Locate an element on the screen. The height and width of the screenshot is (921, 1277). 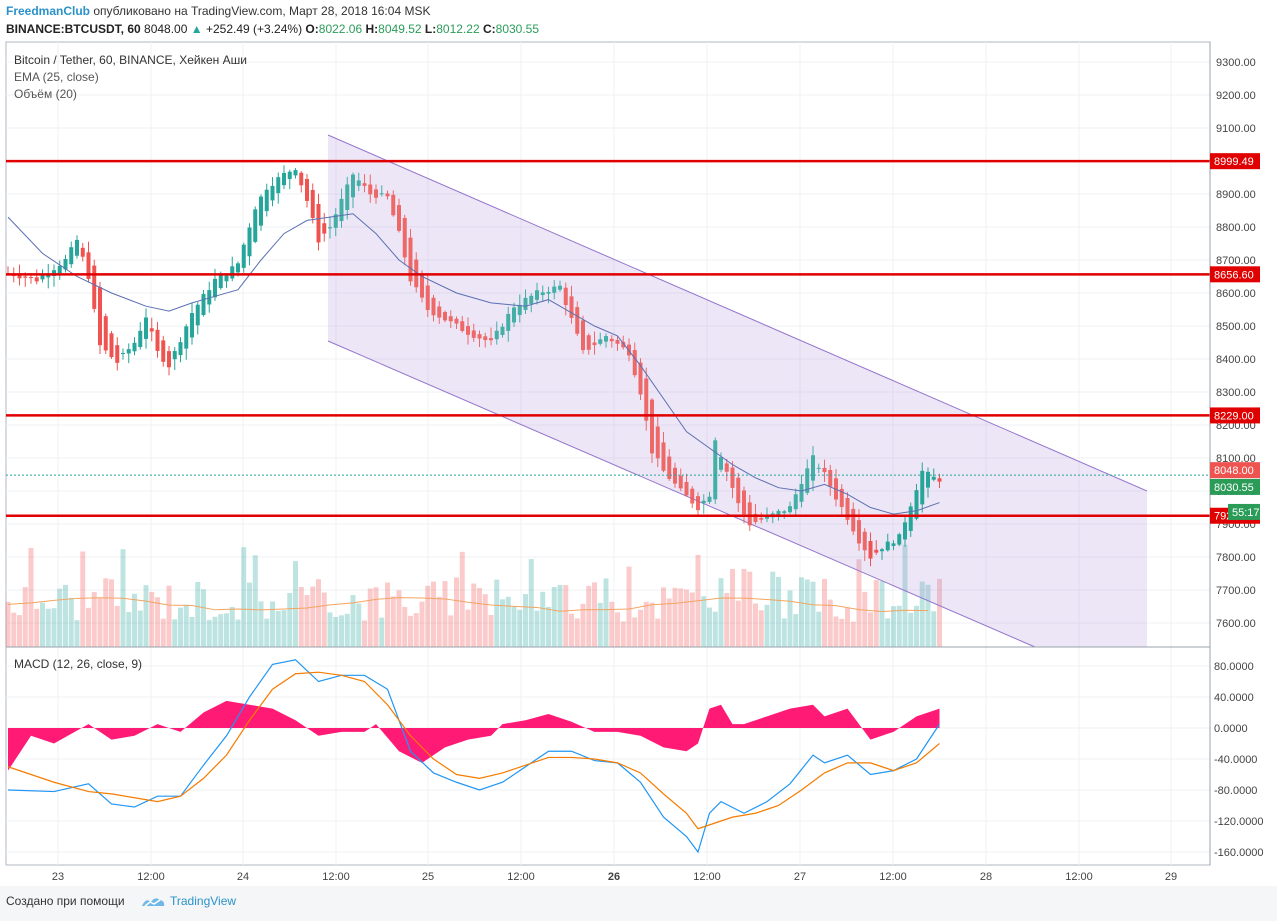
level-tag-label: 8999.49 is located at coordinates (1234, 162).